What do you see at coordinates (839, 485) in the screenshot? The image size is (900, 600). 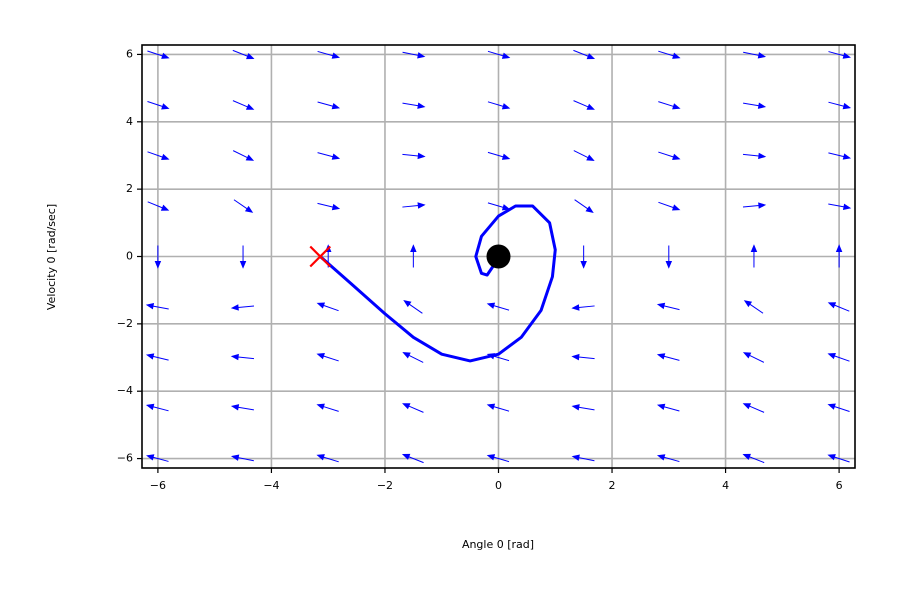 I see `x-tick-label: 6` at bounding box center [839, 485].